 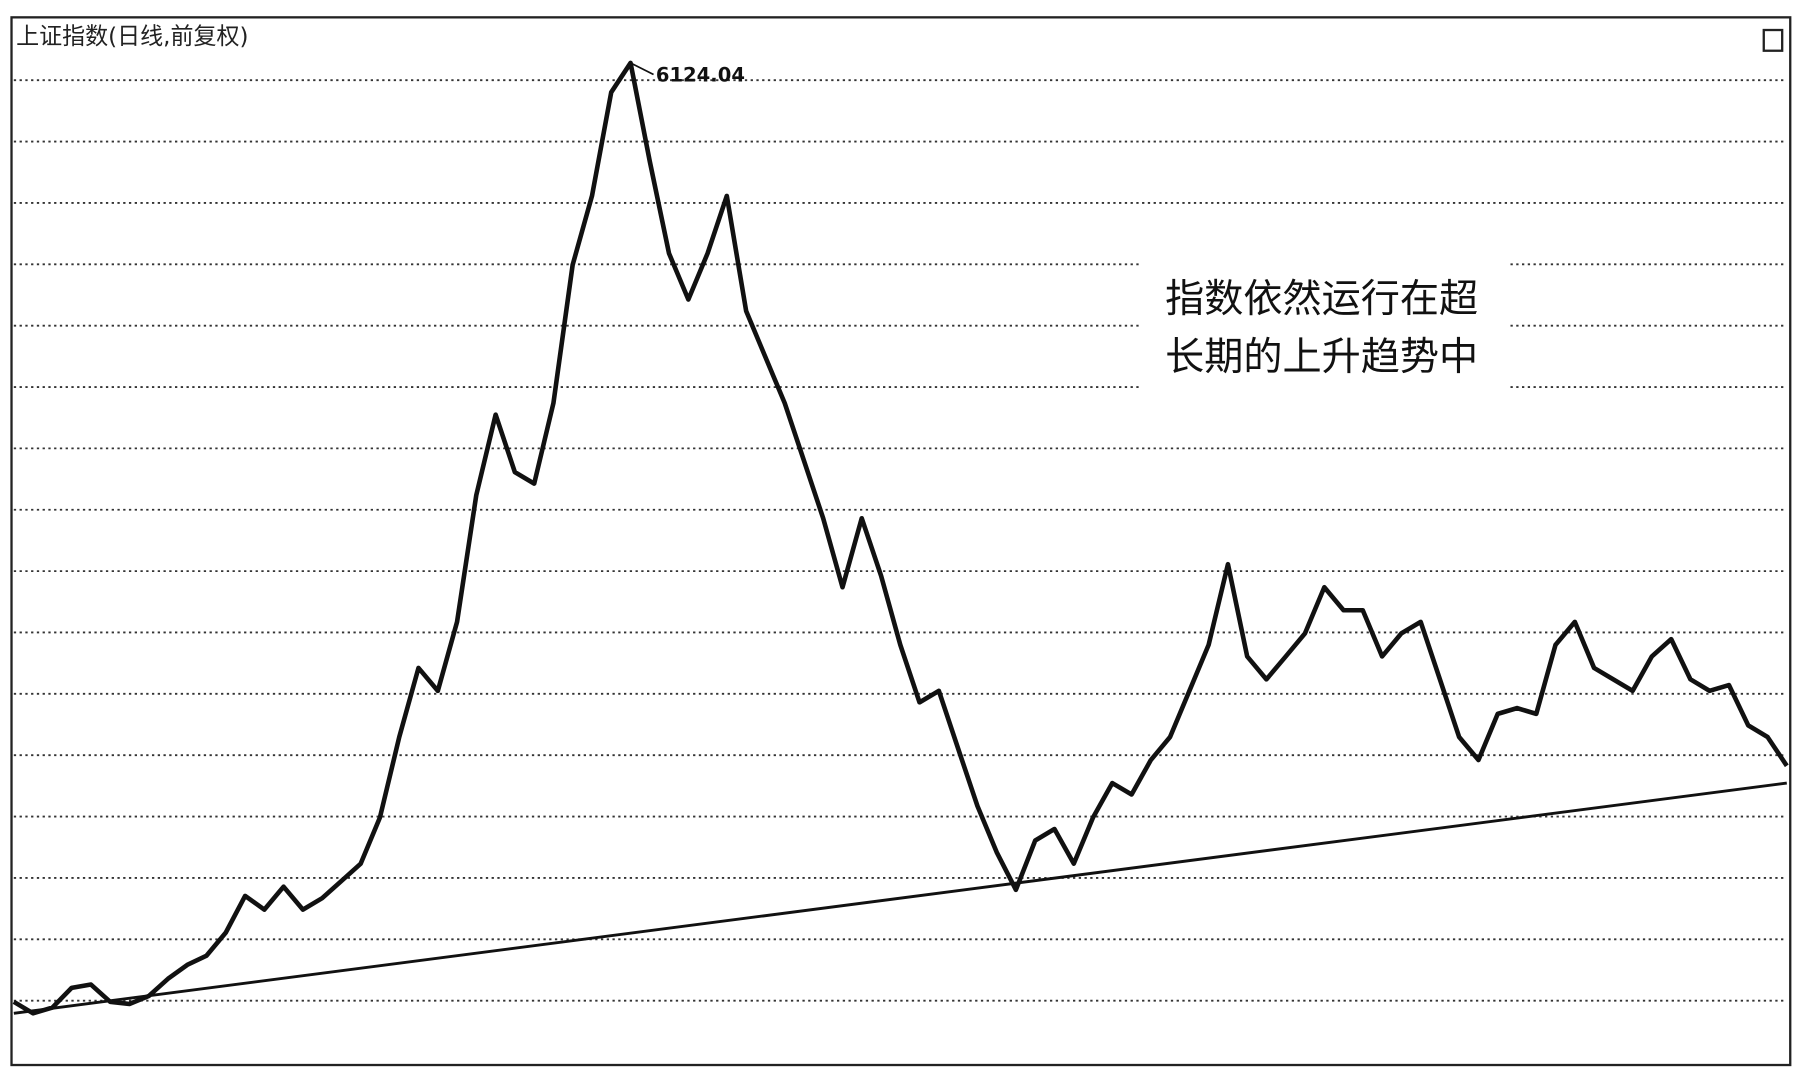 What do you see at coordinates (642, 69) in the screenshot?
I see `peak-marker` at bounding box center [642, 69].